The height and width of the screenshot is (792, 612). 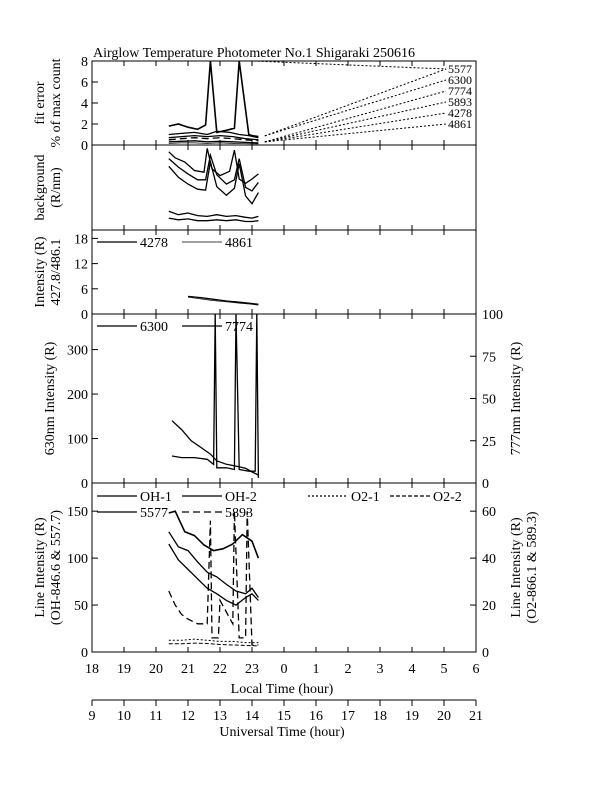 I want to click on y-right-axis-label: 777nm Intensity (R), so click(x=516, y=398).